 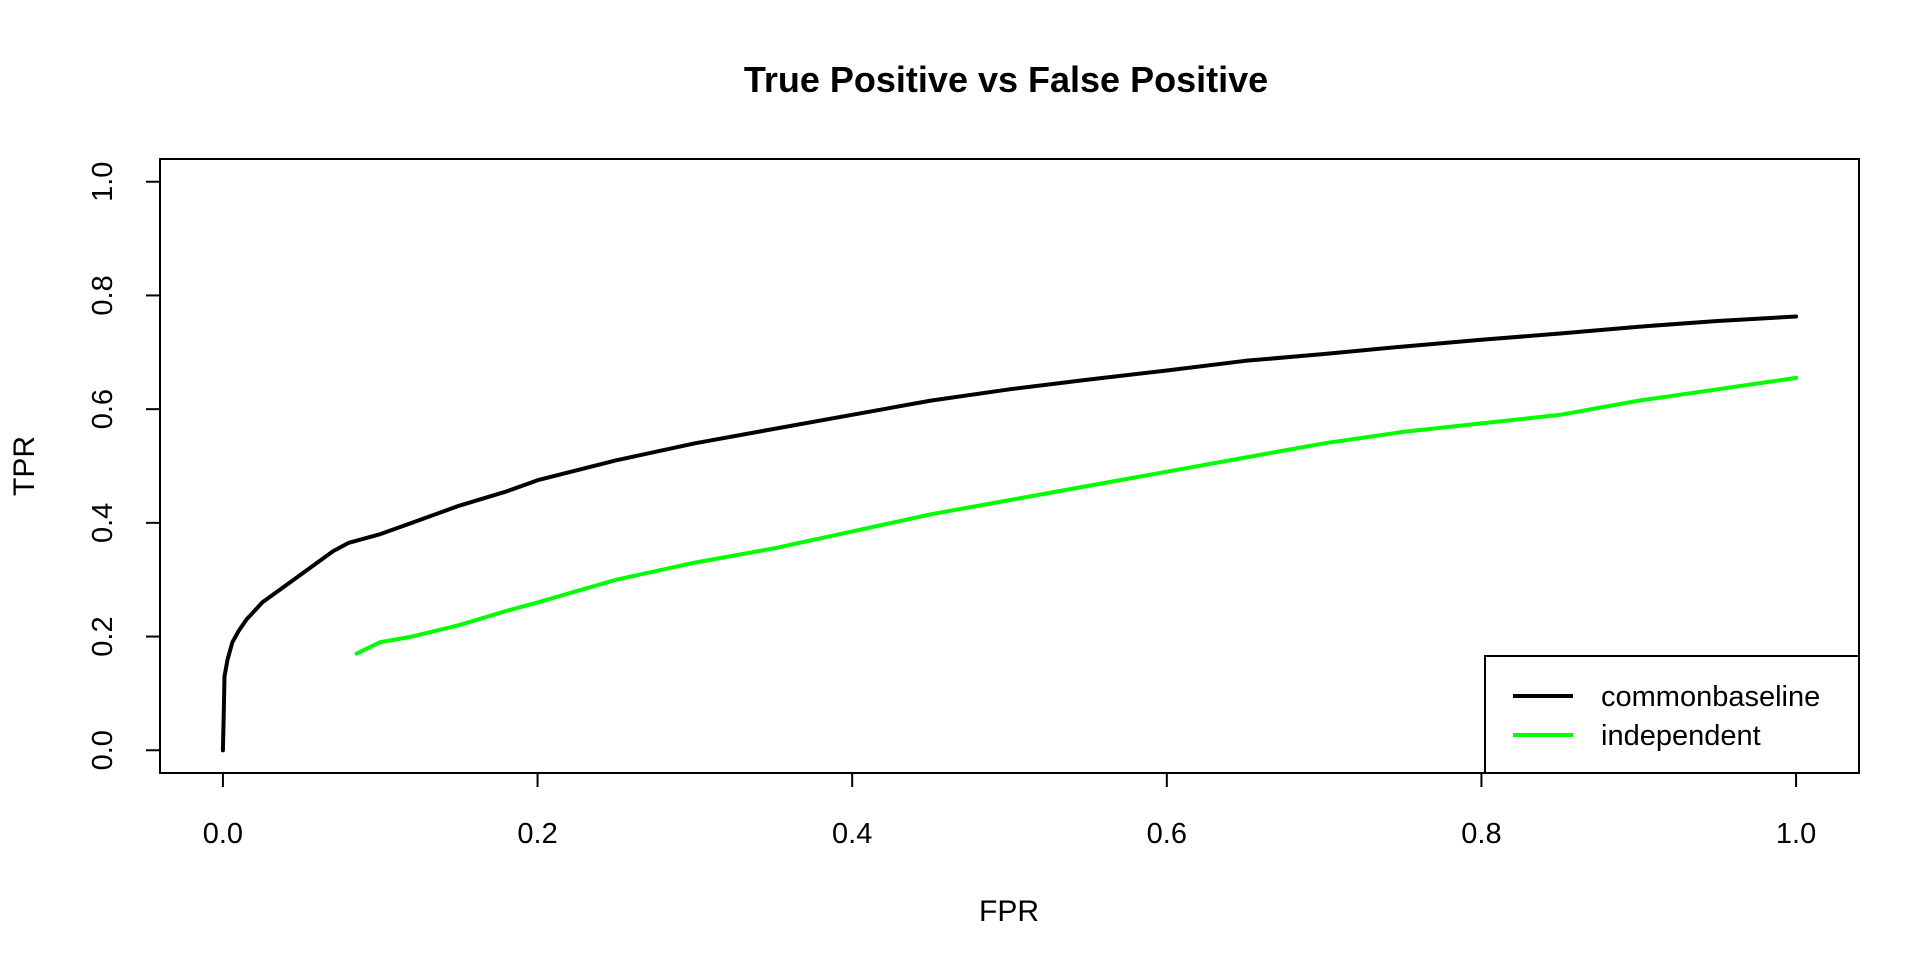 I want to click on legend: commonbaseline independent, so click(x=1672, y=714).